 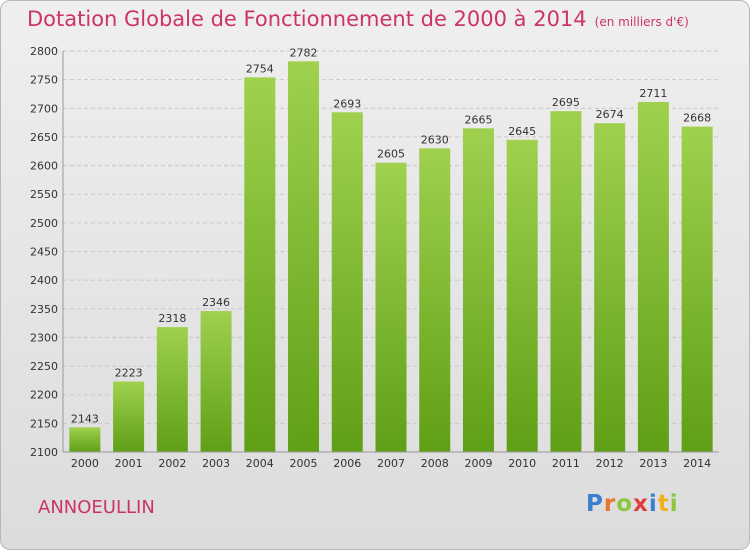 What do you see at coordinates (610, 463) in the screenshot?
I see `x-tick-label-2012: 2012` at bounding box center [610, 463].